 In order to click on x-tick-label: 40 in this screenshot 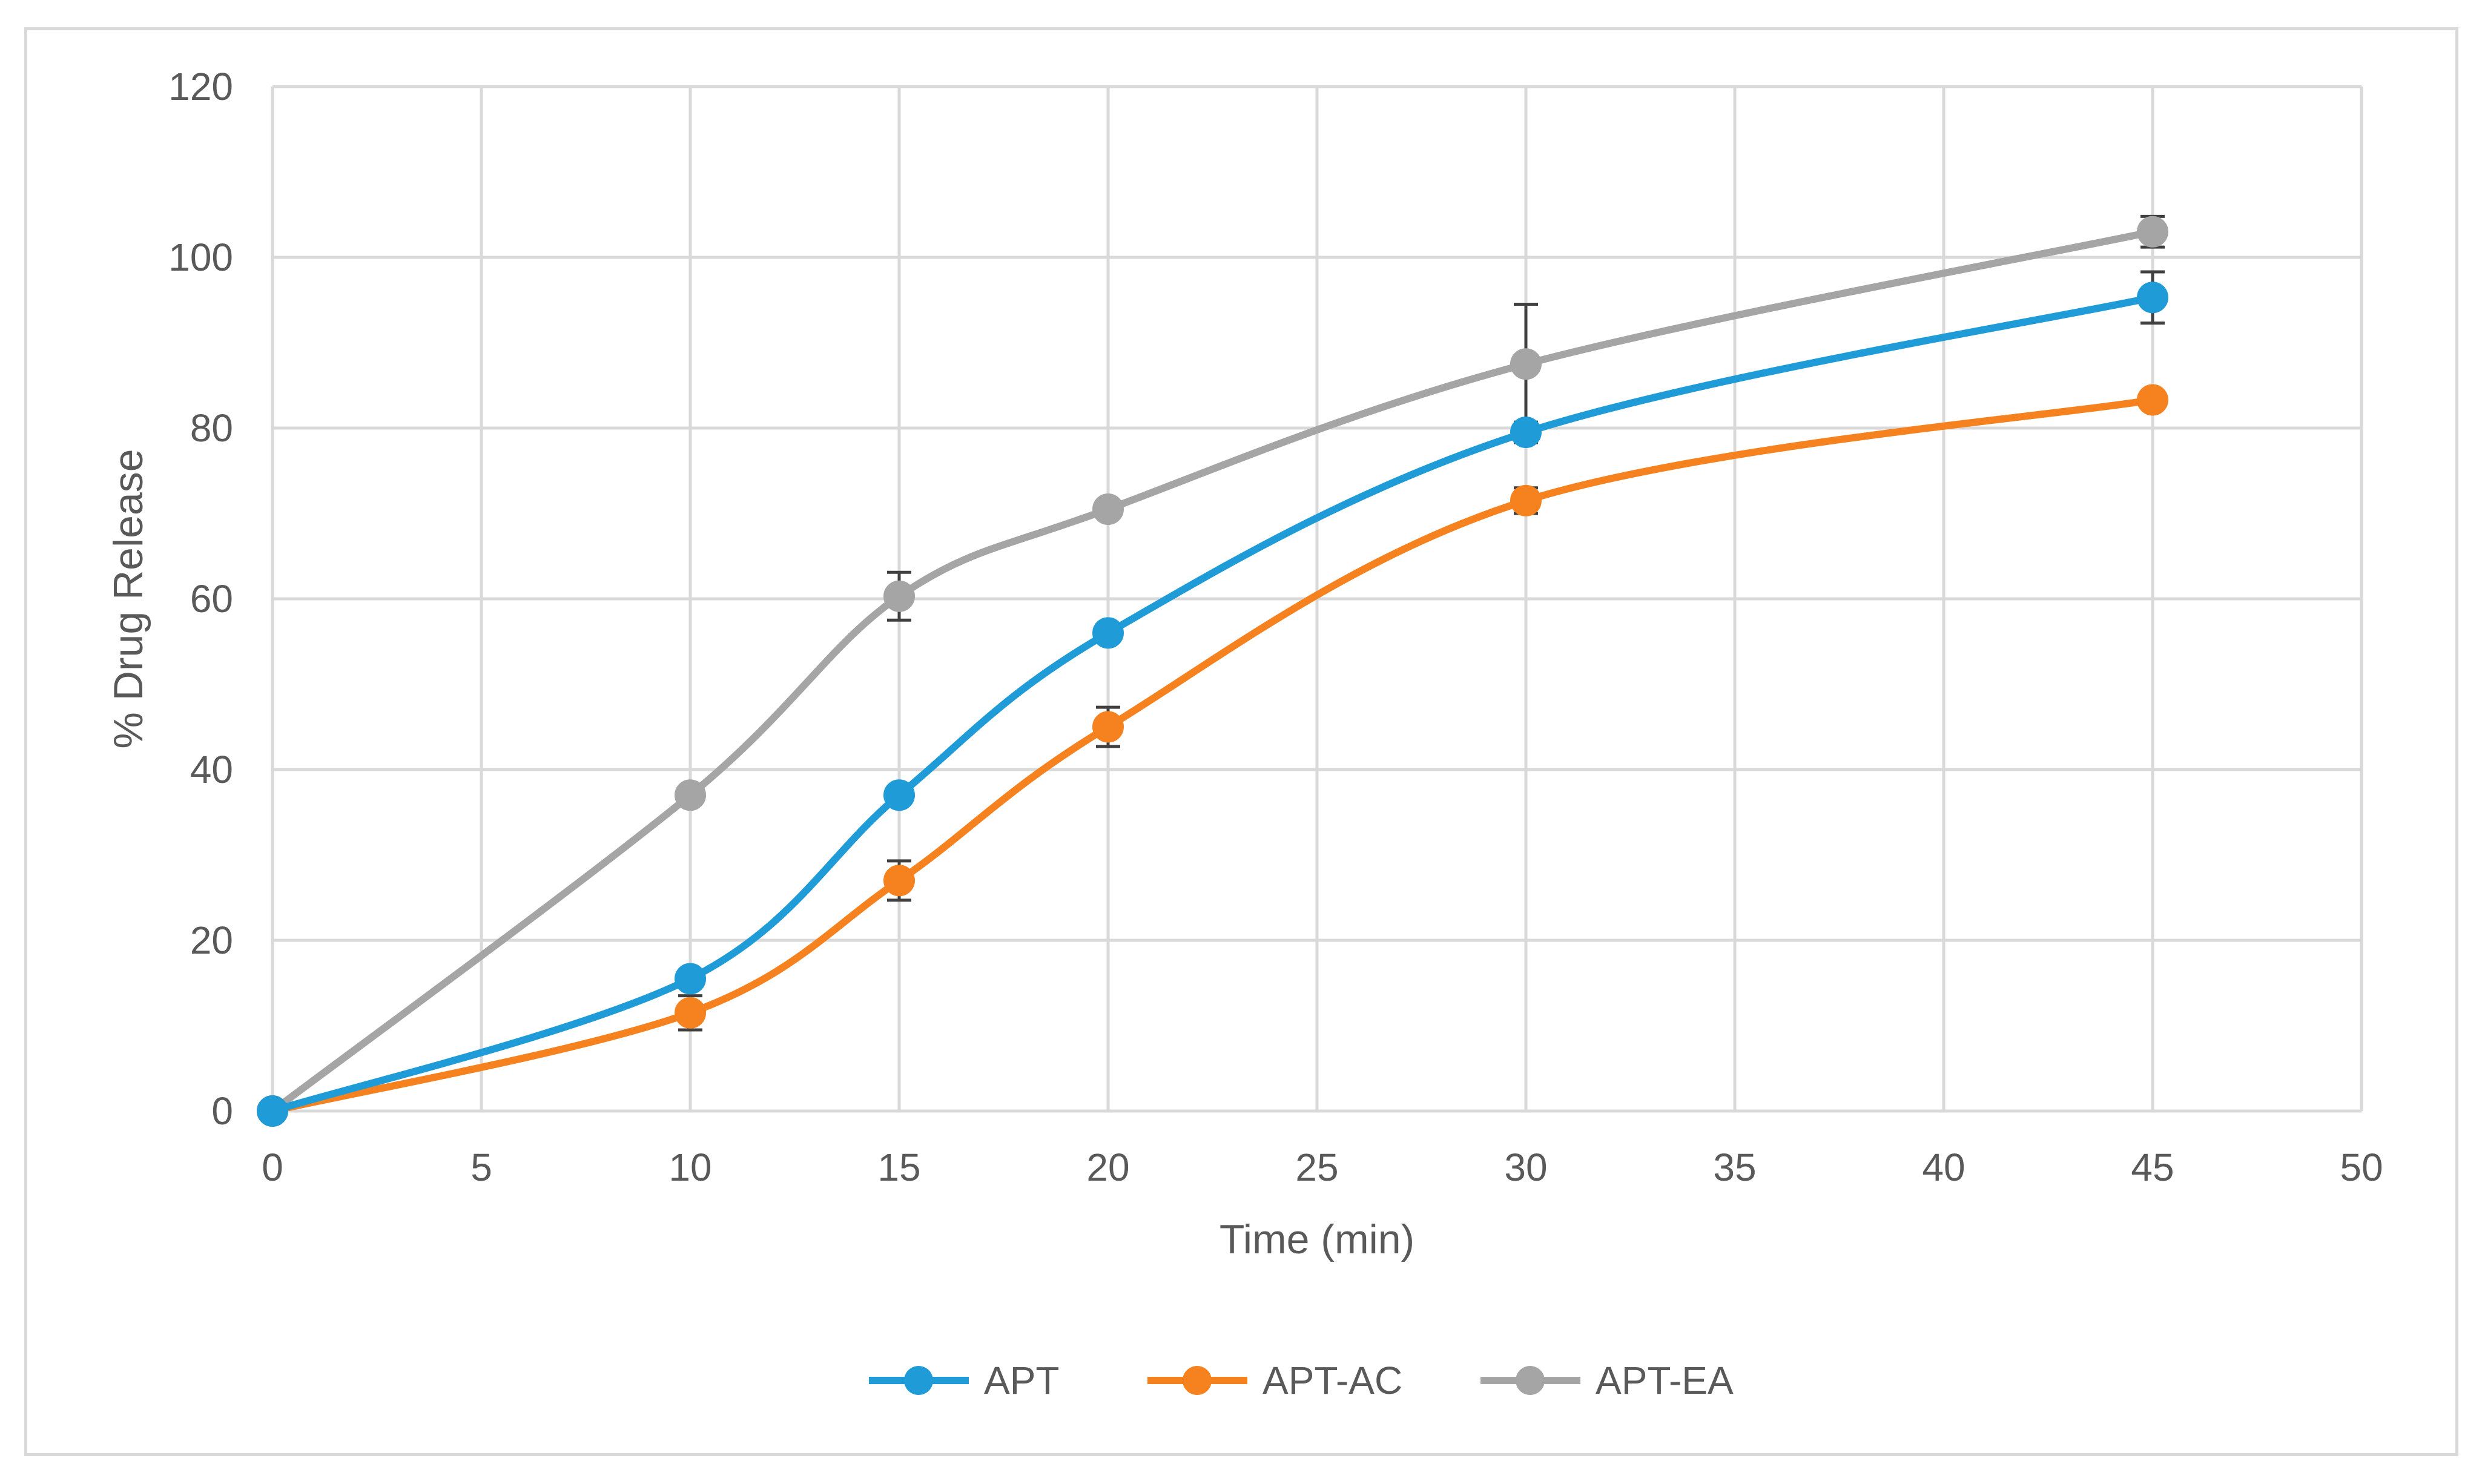, I will do `click(1943, 1167)`.